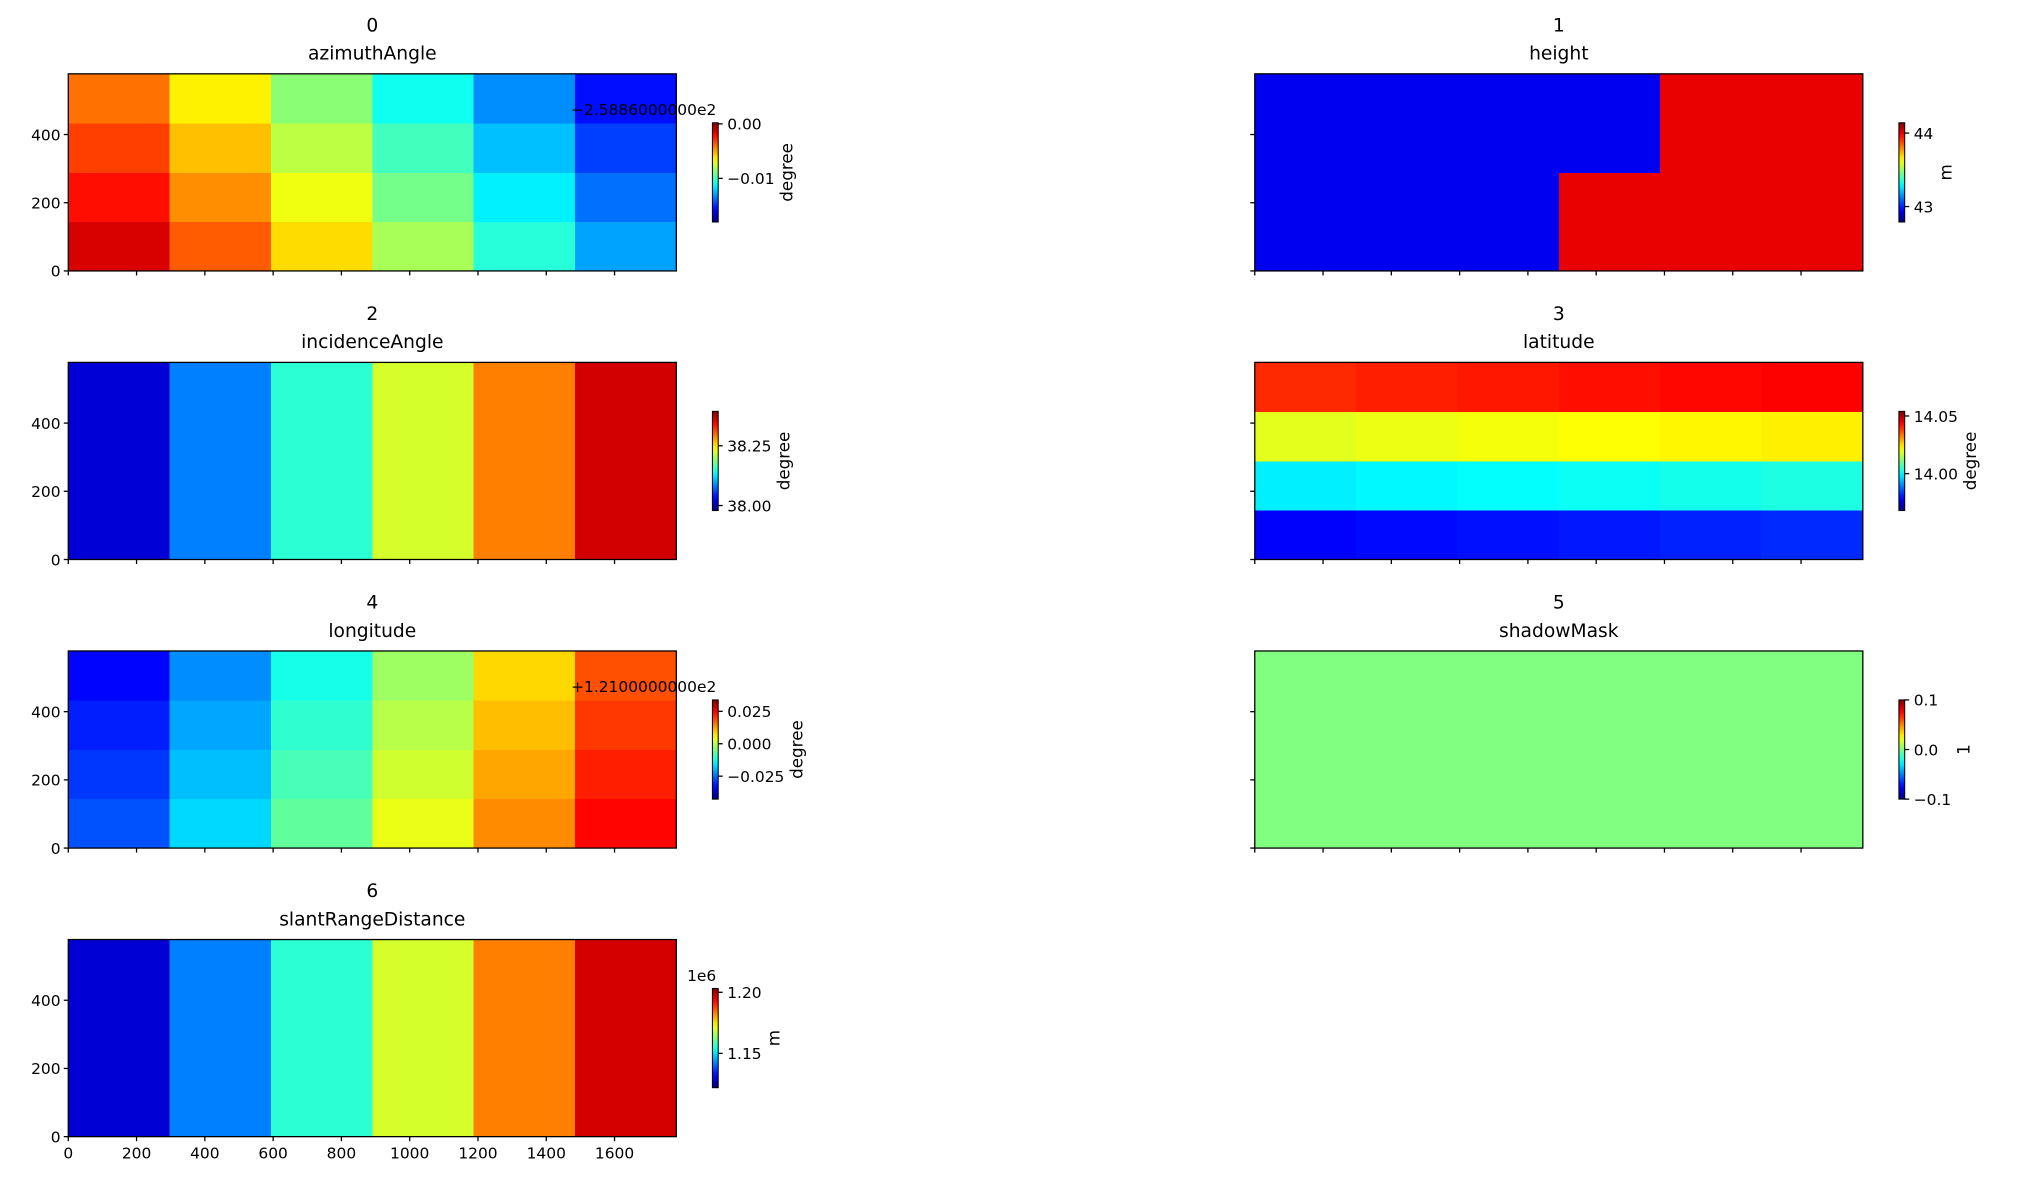 The image size is (2020, 1186). What do you see at coordinates (1559, 342) in the screenshot?
I see `panel-subtitle: latitude` at bounding box center [1559, 342].